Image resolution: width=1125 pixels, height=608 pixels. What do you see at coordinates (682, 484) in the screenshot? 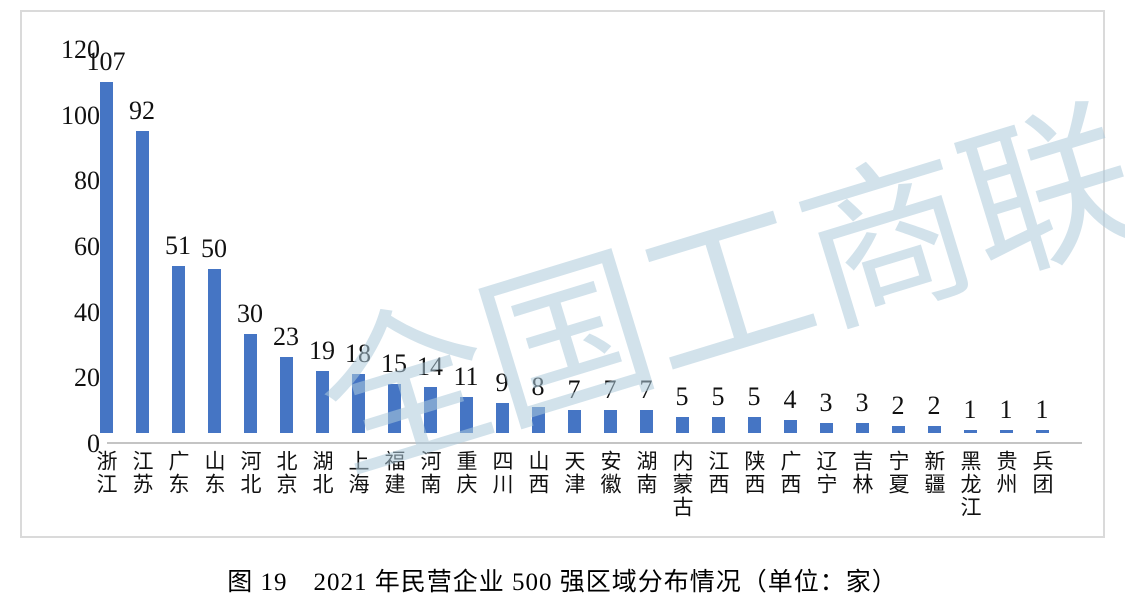
I see `x-tick-label: 内蒙古` at bounding box center [682, 484].